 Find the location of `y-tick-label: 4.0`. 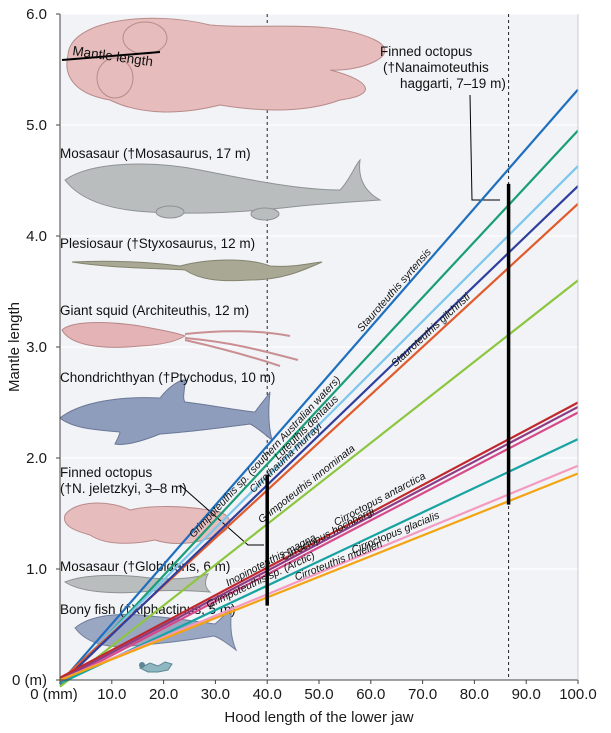

y-tick-label: 4.0 is located at coordinates (36, 236).